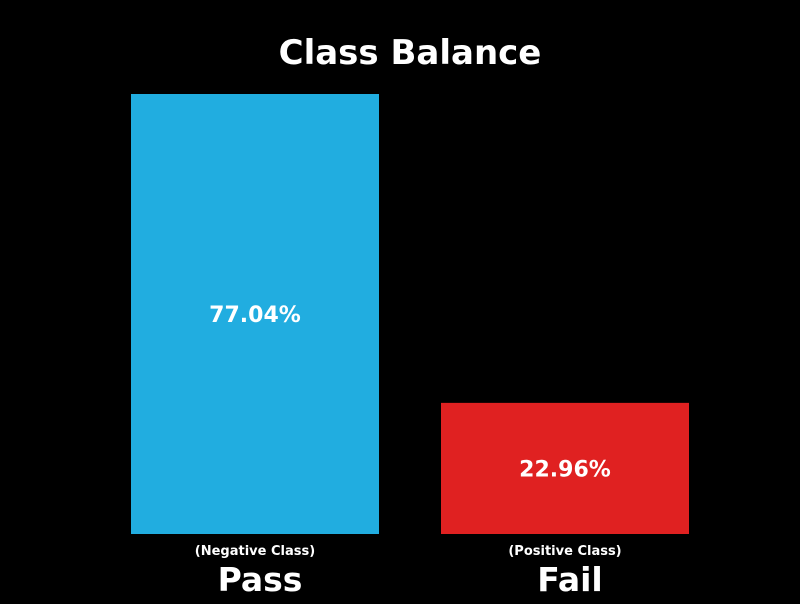 The image size is (800, 604). What do you see at coordinates (410, 53) in the screenshot?
I see `chart-title: Class Balance` at bounding box center [410, 53].